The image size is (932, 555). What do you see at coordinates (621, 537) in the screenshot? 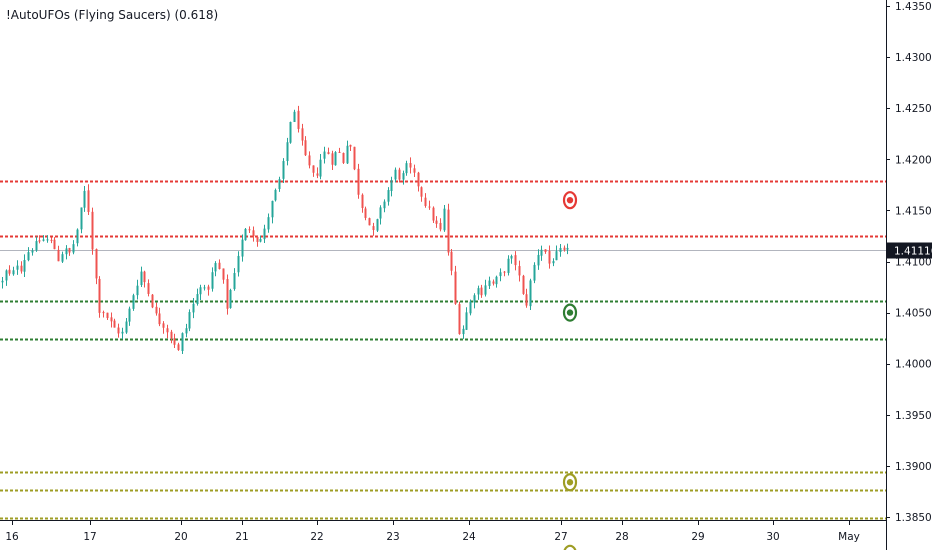
I see `time-tick-label: 28` at bounding box center [621, 537].